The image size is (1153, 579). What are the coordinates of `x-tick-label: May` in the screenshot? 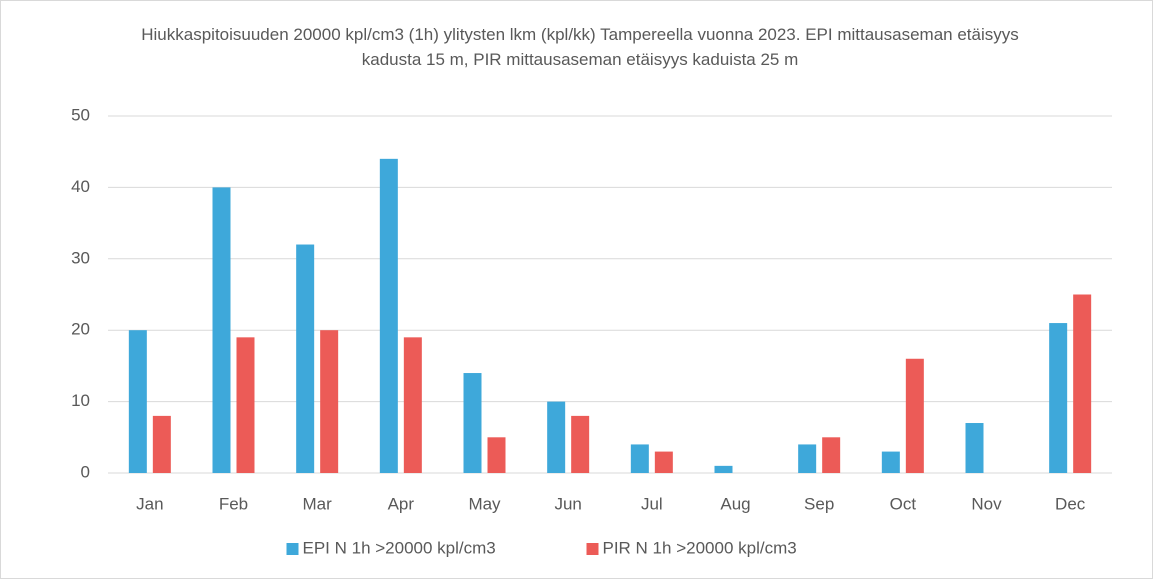 It's located at (484, 503).